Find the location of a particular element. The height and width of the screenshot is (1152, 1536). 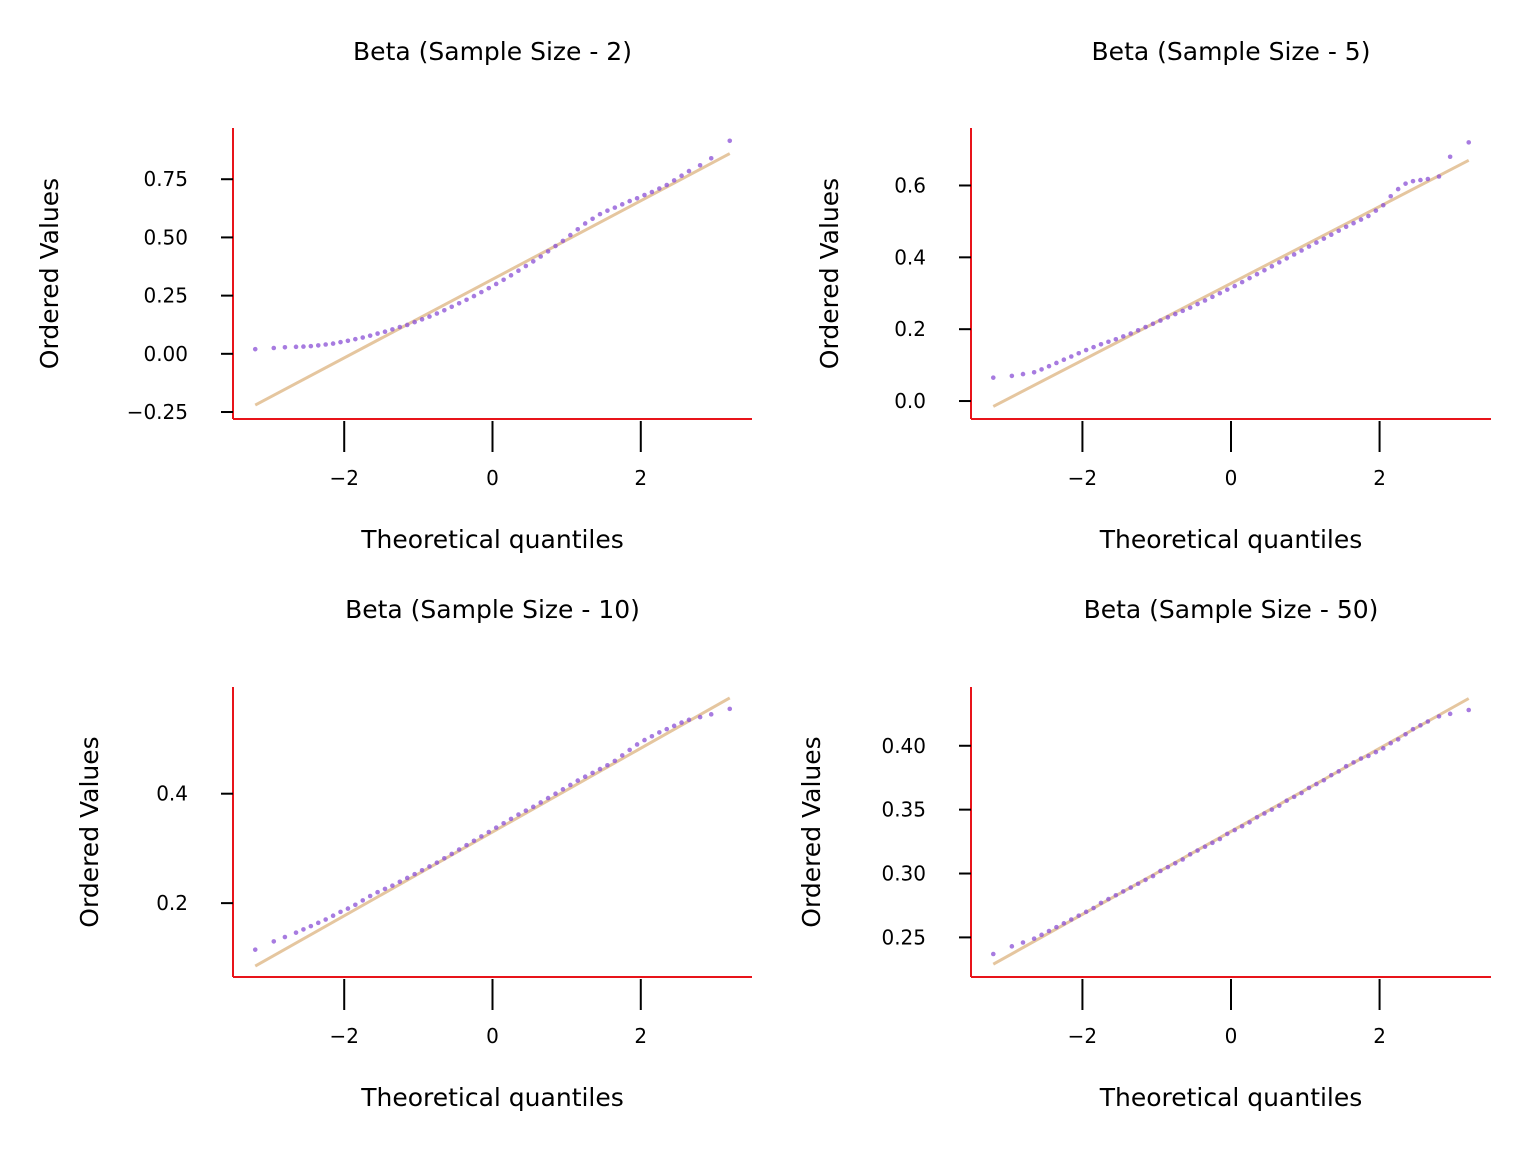

y-tick-label: 0.40 is located at coordinates (903, 746).